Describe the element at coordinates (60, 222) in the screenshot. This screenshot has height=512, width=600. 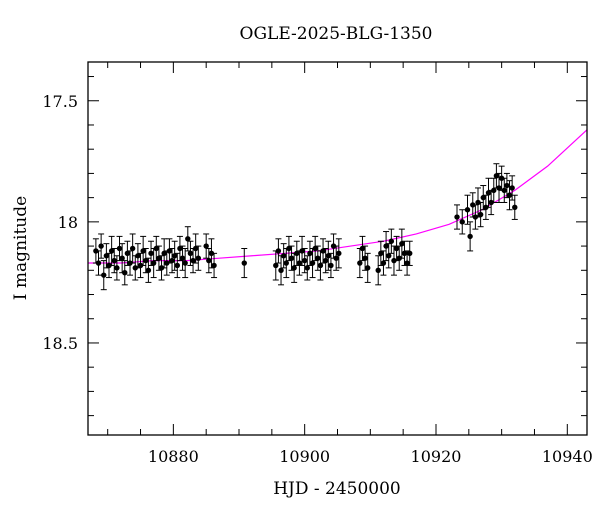
I see `y-tick-labels: 17.5 18 18.5` at that location.